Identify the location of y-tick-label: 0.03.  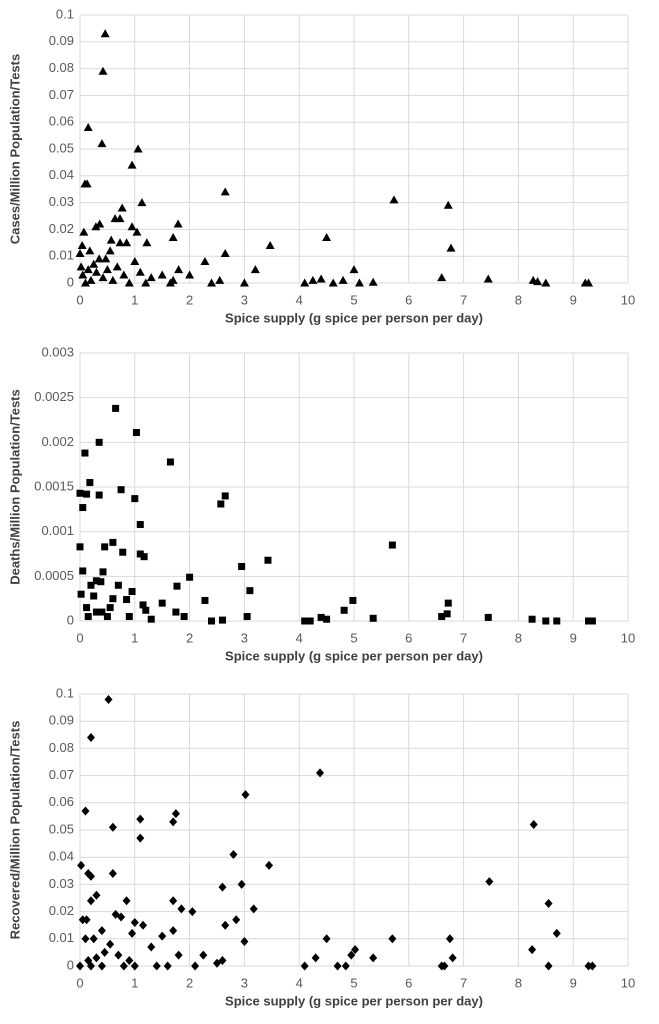
(61, 883).